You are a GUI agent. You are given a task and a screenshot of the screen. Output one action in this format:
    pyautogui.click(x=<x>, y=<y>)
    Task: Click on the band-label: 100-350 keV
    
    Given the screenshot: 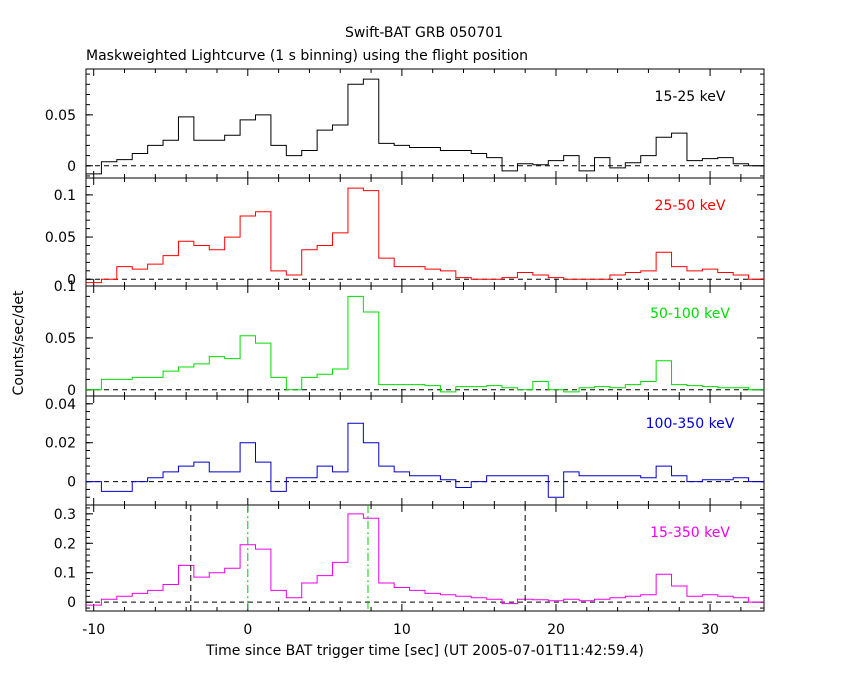 What is the action you would take?
    pyautogui.click(x=690, y=424)
    